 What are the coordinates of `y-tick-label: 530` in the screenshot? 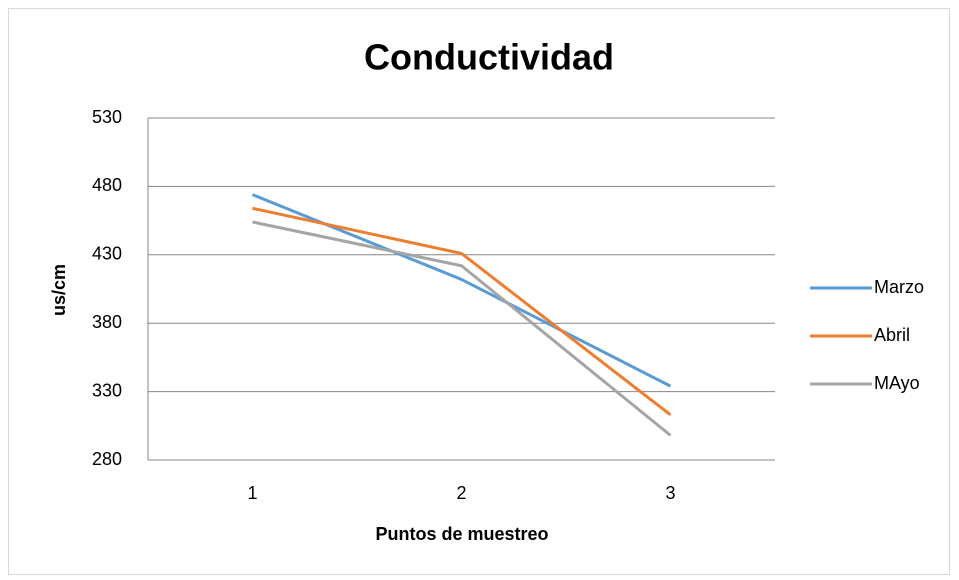 It's located at (107, 117).